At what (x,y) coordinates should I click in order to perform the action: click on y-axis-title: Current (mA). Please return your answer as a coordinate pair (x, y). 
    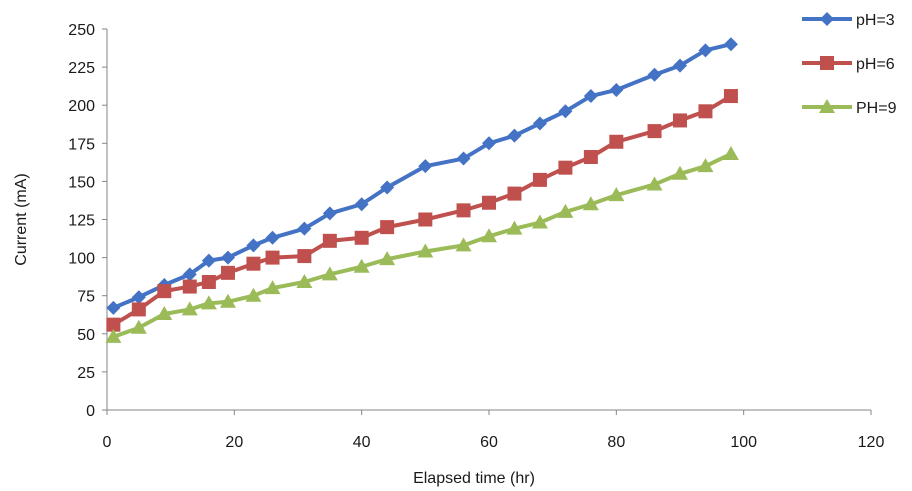
    Looking at the image, I should click on (21, 219).